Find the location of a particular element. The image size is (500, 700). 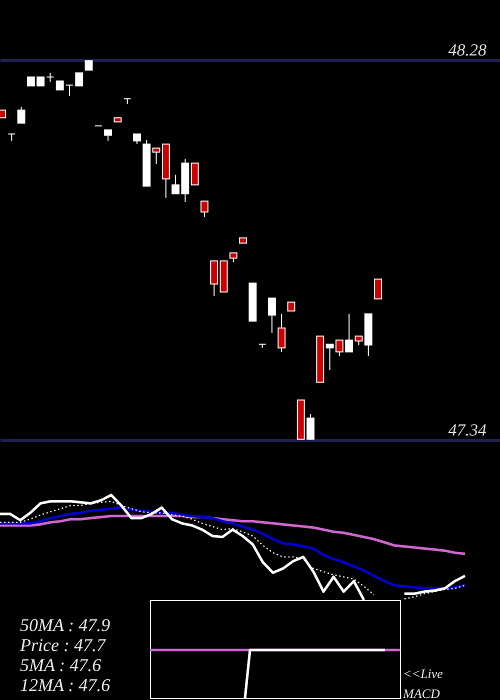

text: 5MA : 47.6 is located at coordinates (61, 665).